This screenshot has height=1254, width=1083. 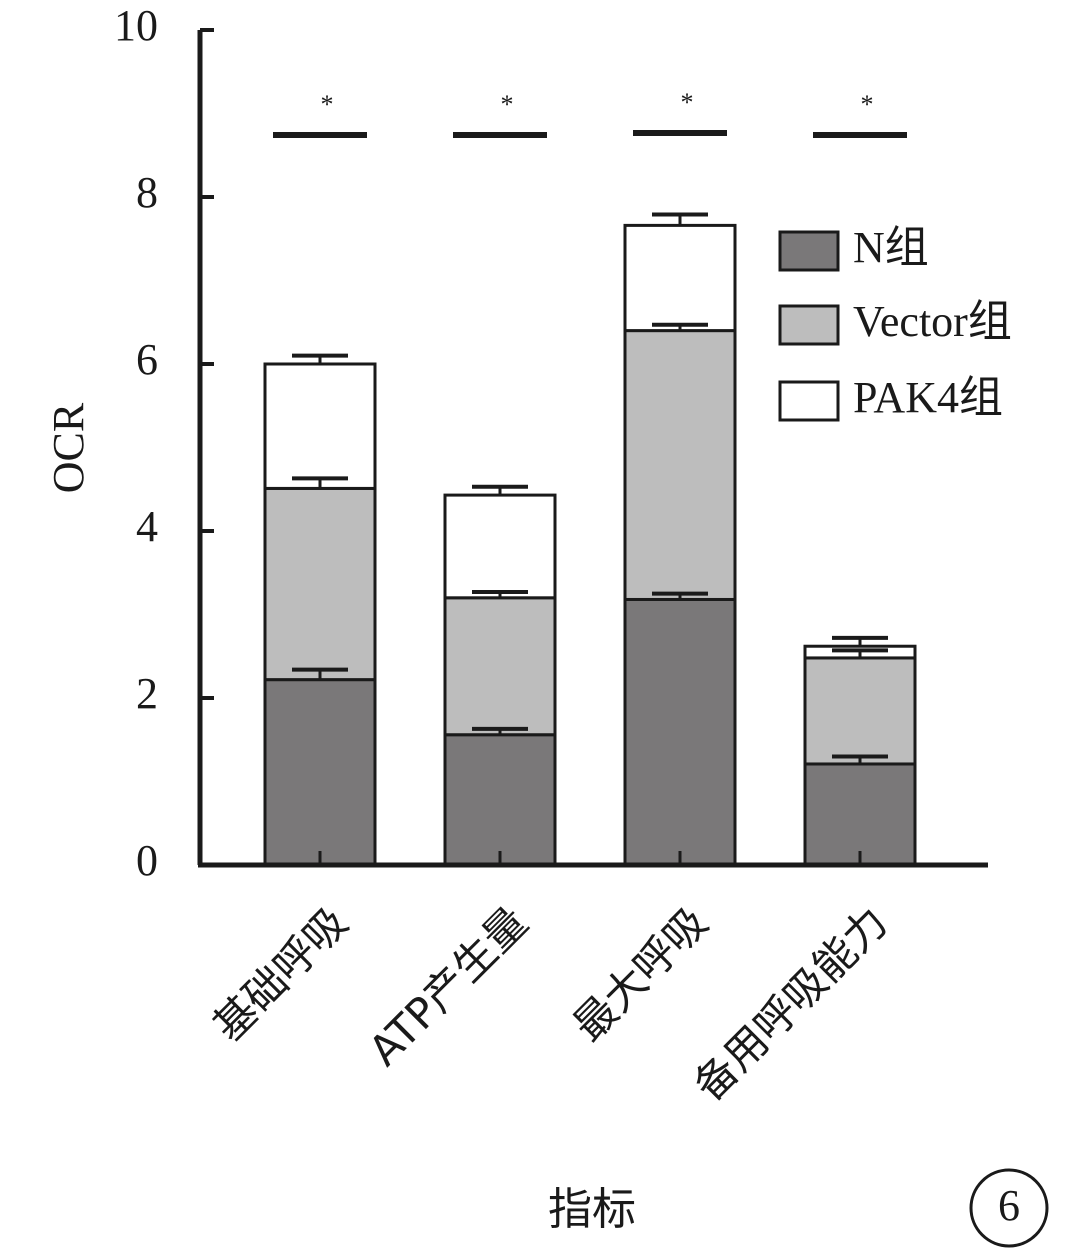 What do you see at coordinates (280, 973) in the screenshot?
I see `x-tick-label-cat1: 基础呼吸` at bounding box center [280, 973].